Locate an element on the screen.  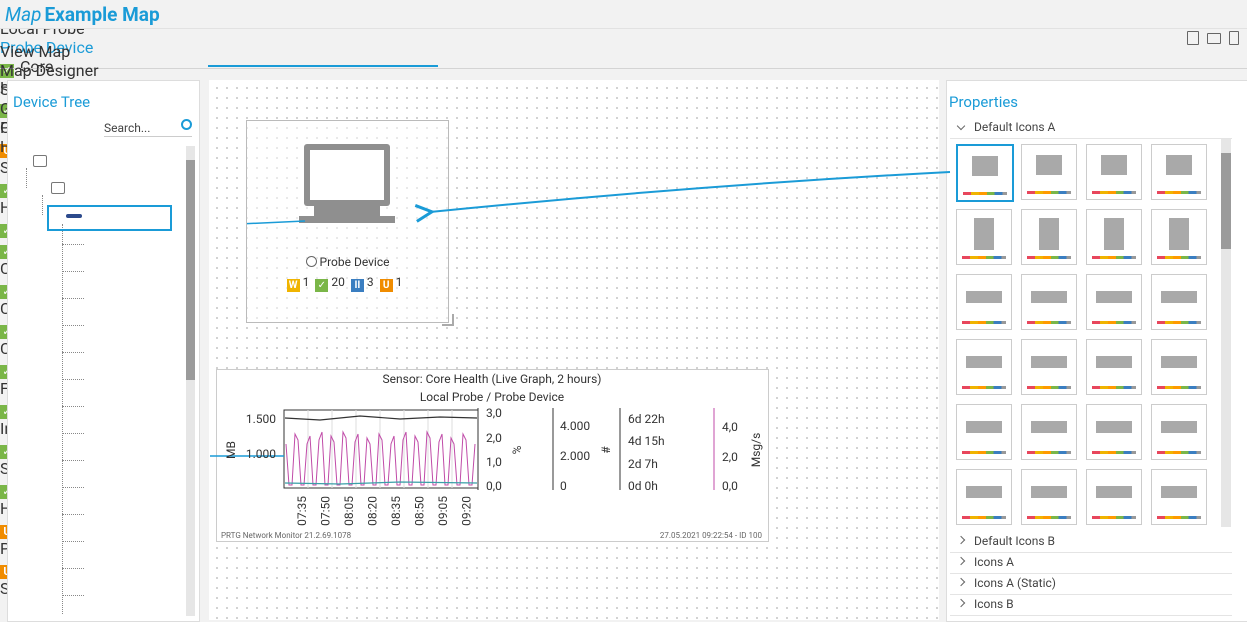
section-header: Default Icons B is located at coordinates (1091, 542).